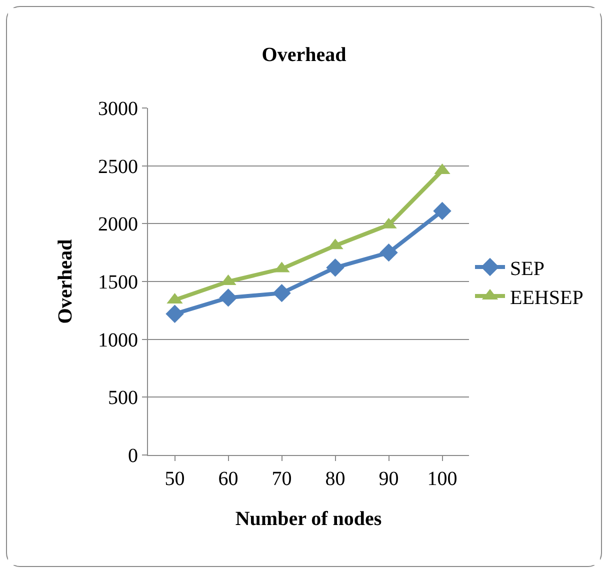 This screenshot has width=610, height=575. Describe the element at coordinates (123, 398) in the screenshot. I see `y-tick-label: 500` at that location.